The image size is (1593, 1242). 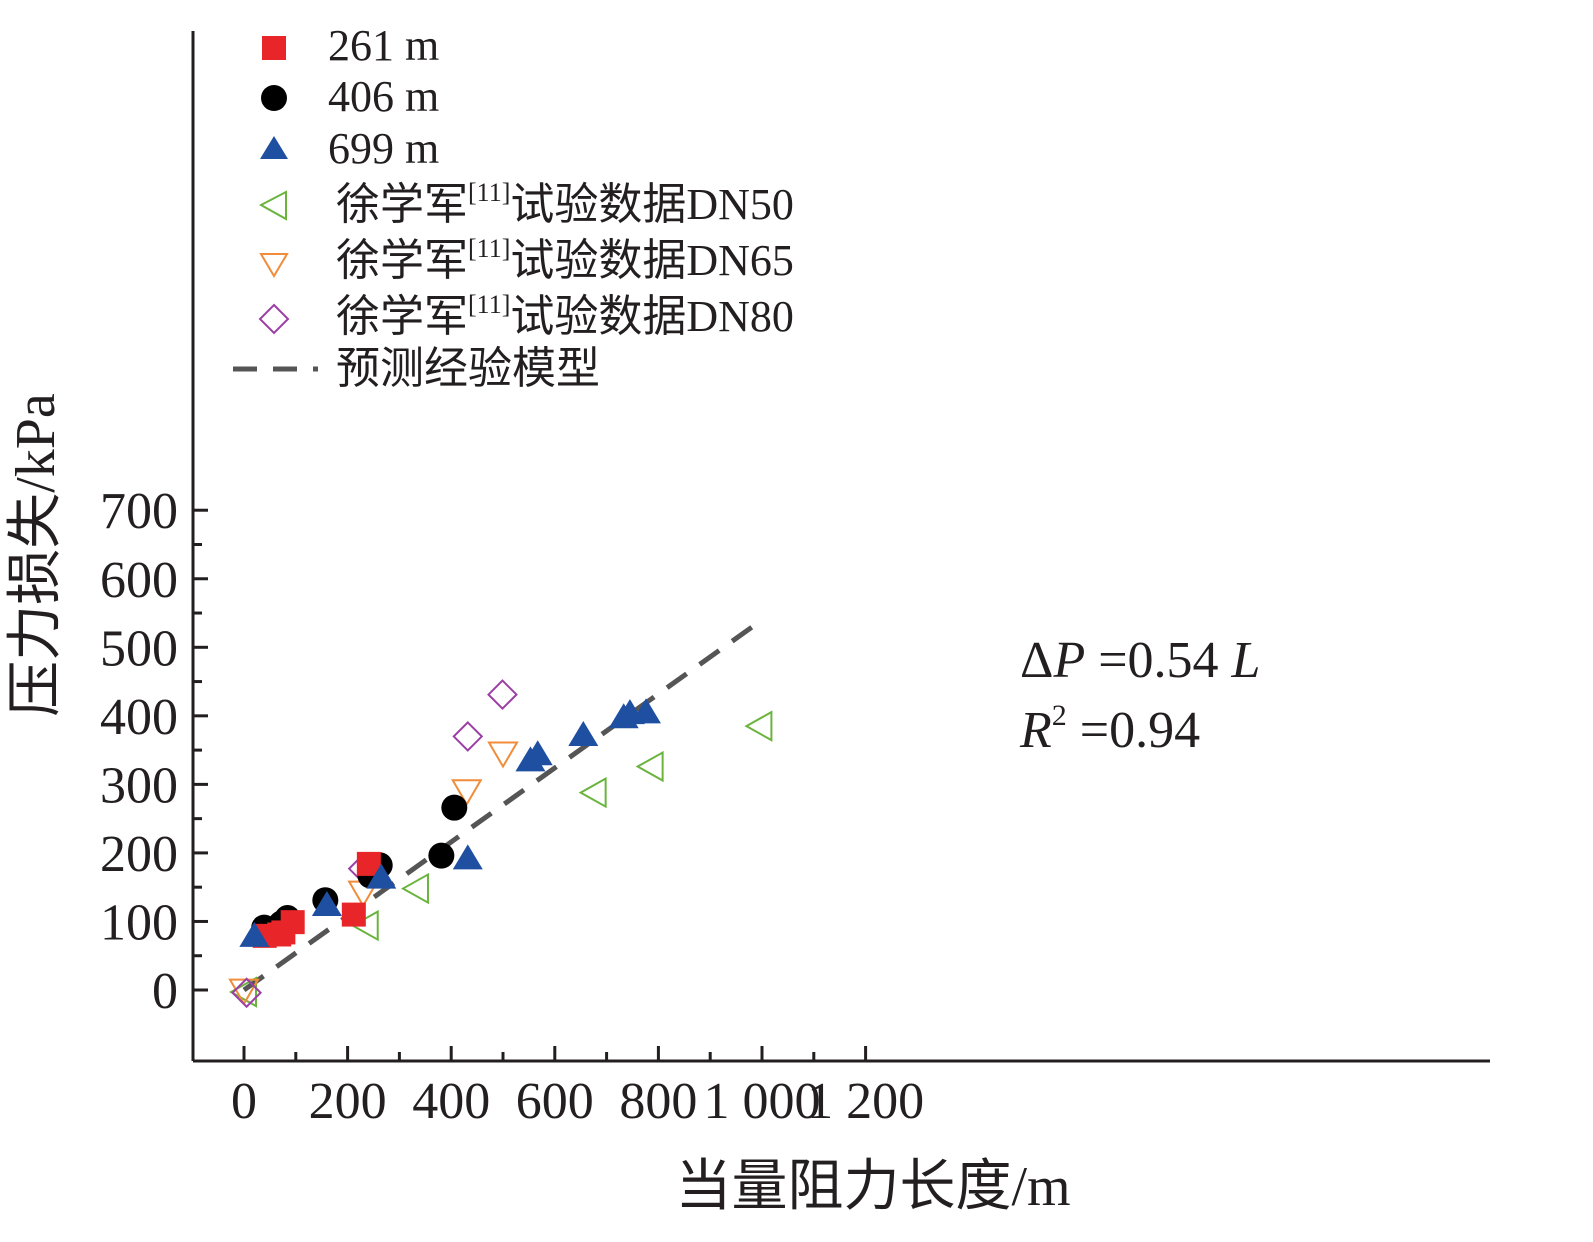 I want to click on fit-line-layer, so click(x=503, y=805).